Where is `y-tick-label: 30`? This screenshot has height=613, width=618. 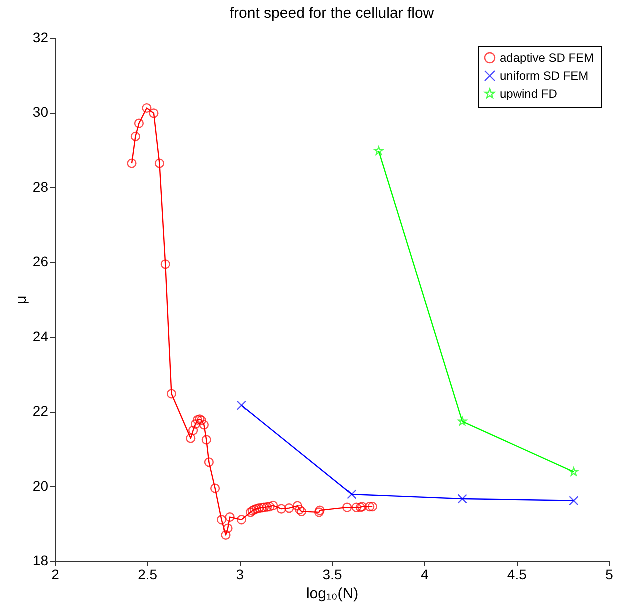
y-tick-label: 30 is located at coordinates (40, 112).